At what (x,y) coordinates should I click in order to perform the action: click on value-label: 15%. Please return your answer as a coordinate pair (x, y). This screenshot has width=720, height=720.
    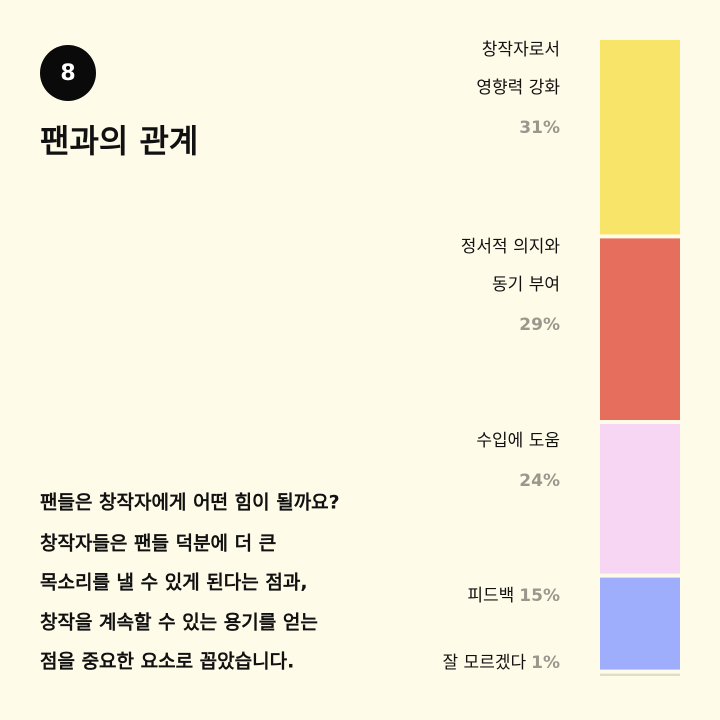
    Looking at the image, I should click on (539, 596).